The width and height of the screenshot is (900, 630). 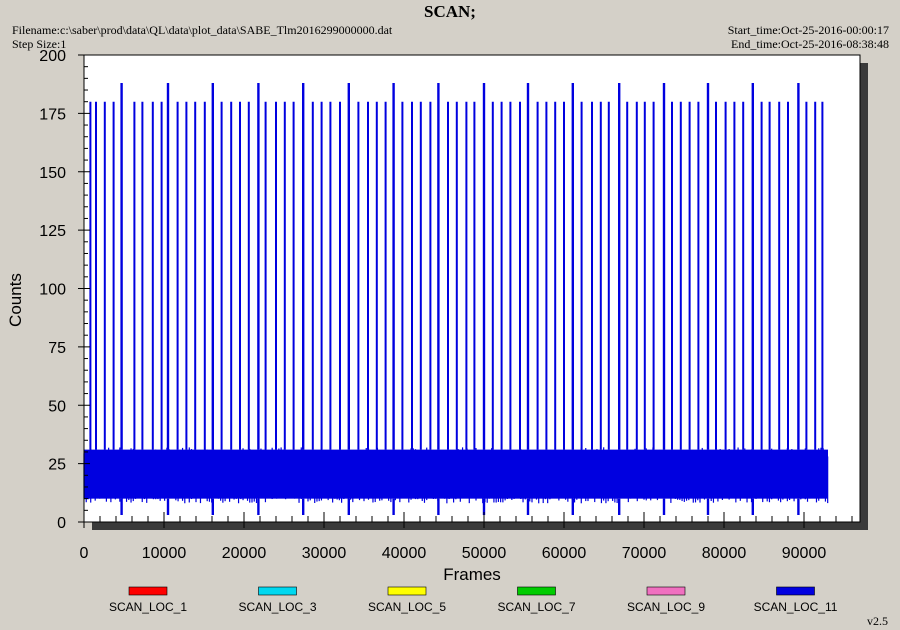 I want to click on y-tick-label: 75, so click(x=57, y=348).